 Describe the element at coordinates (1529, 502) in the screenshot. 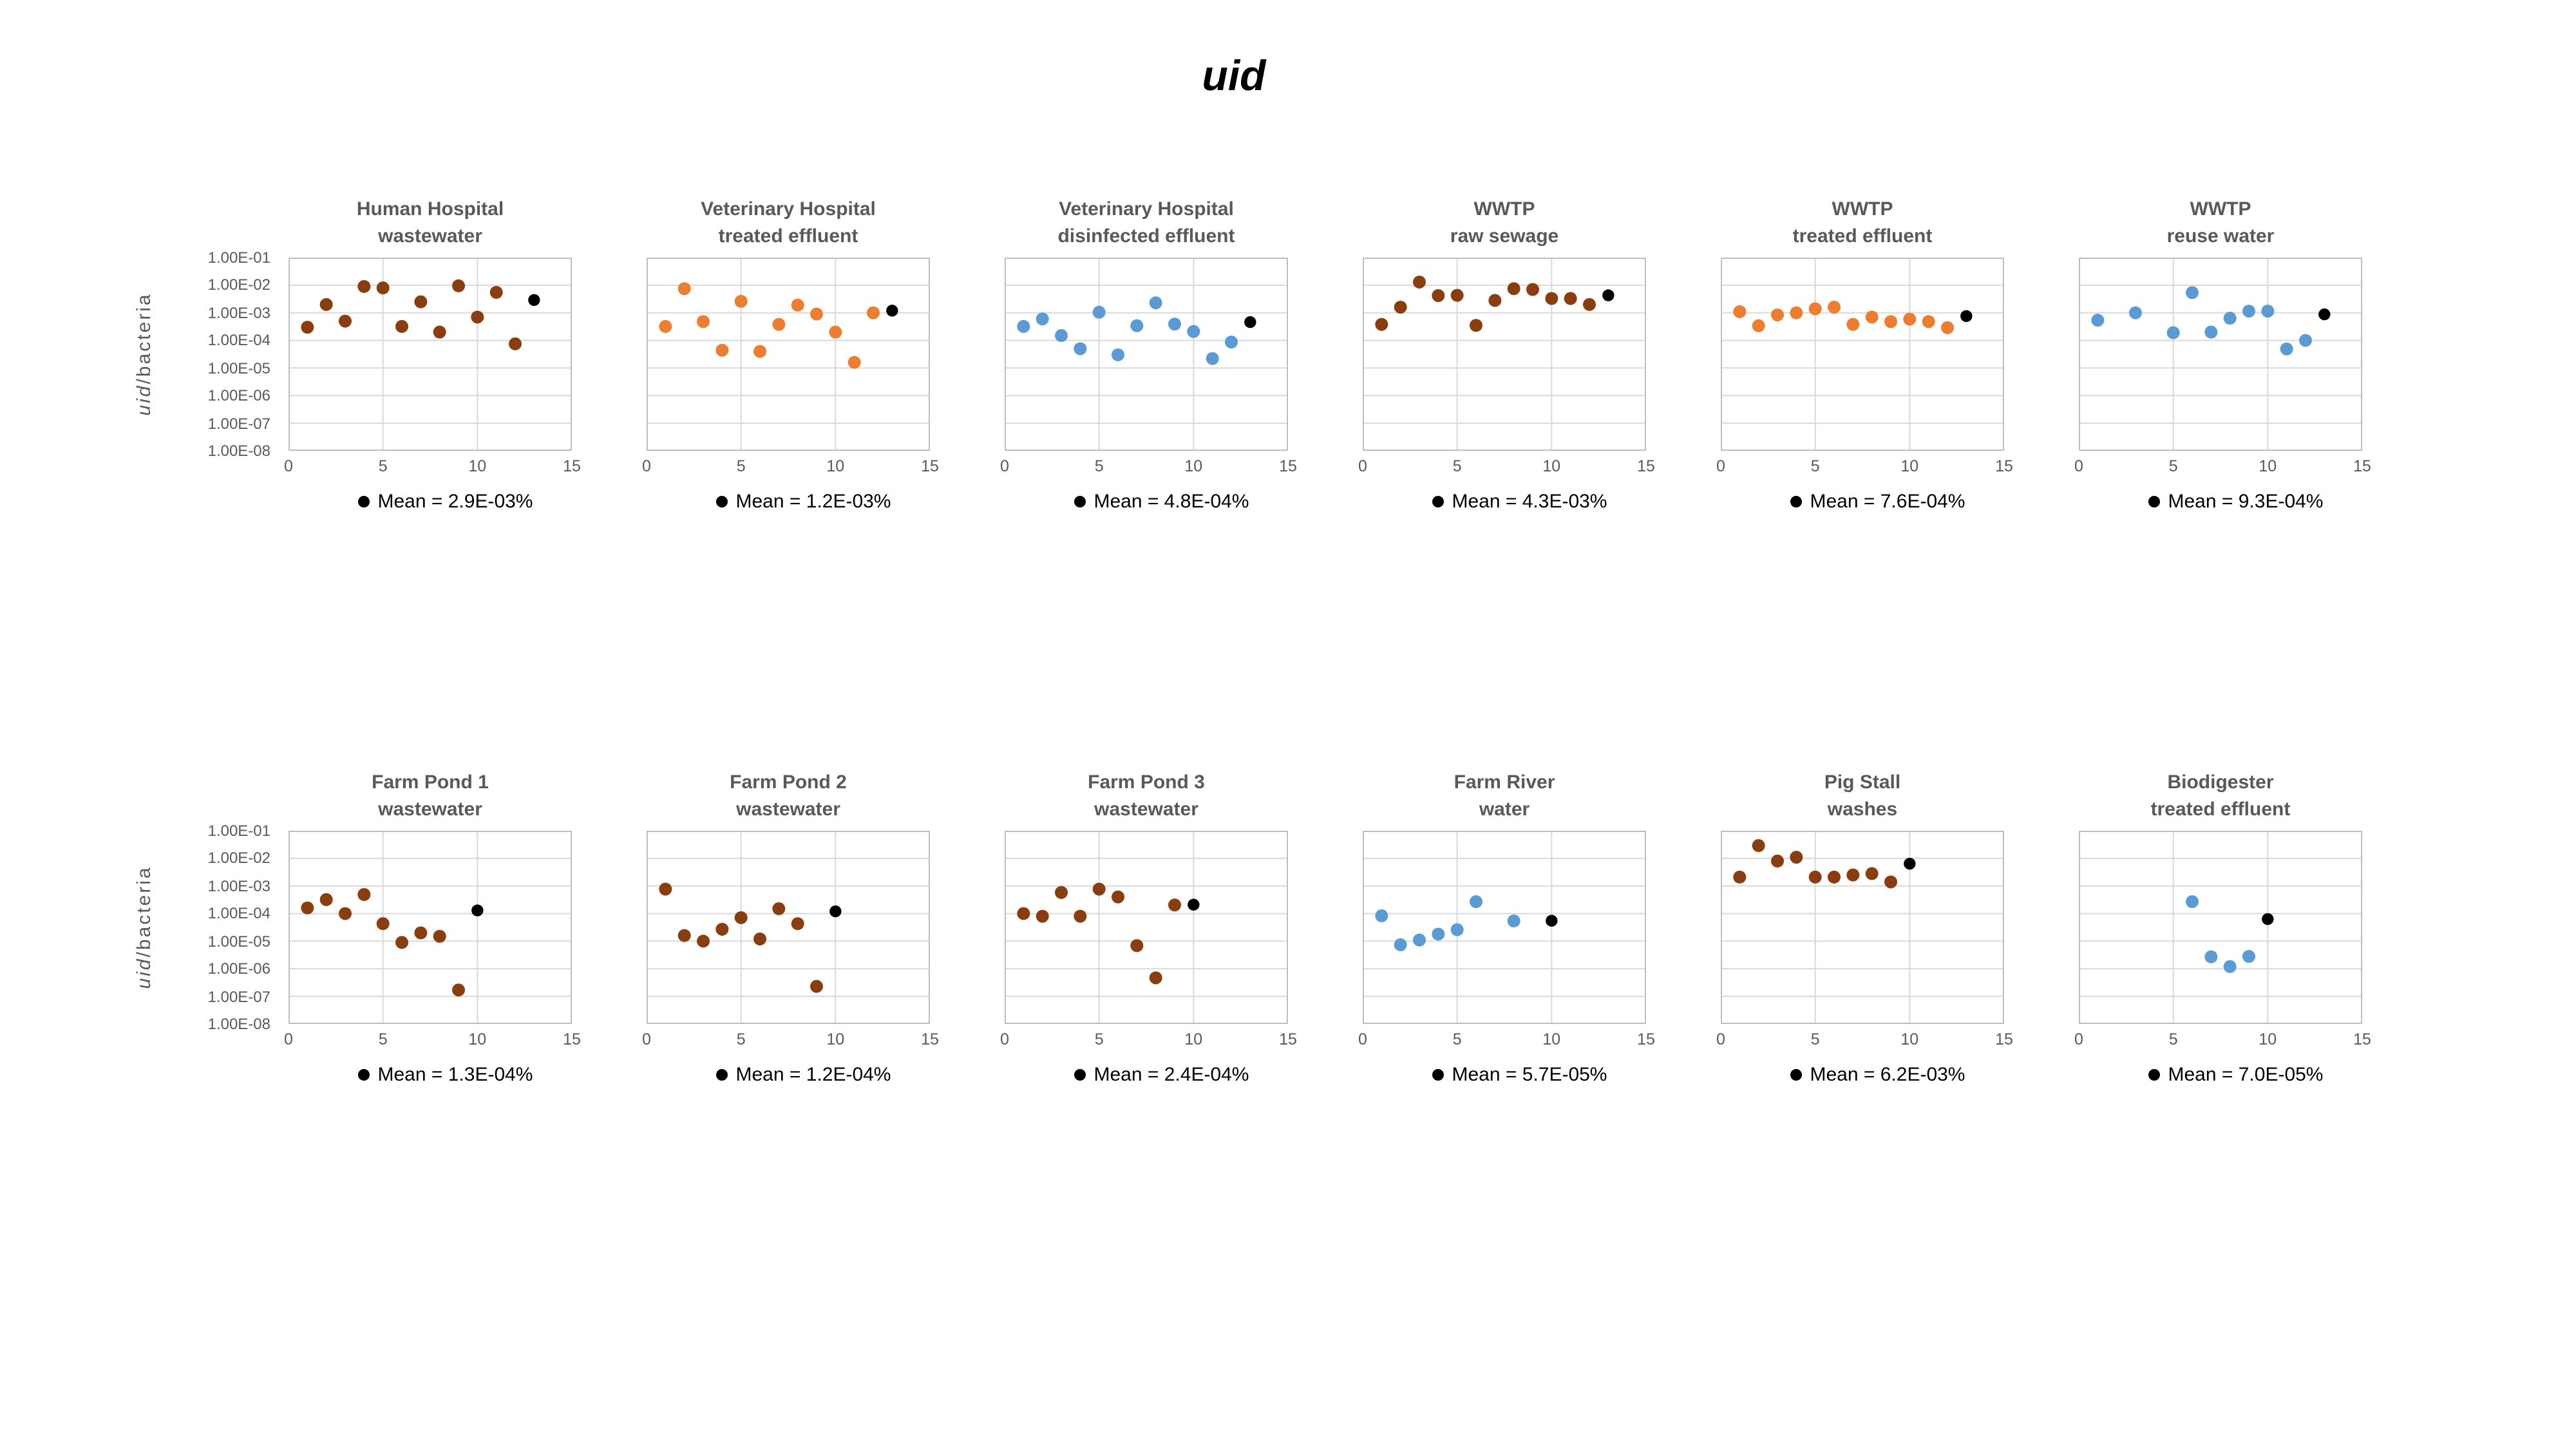

I see `mean-legend-label: Mean = 4.3E-03%` at that location.